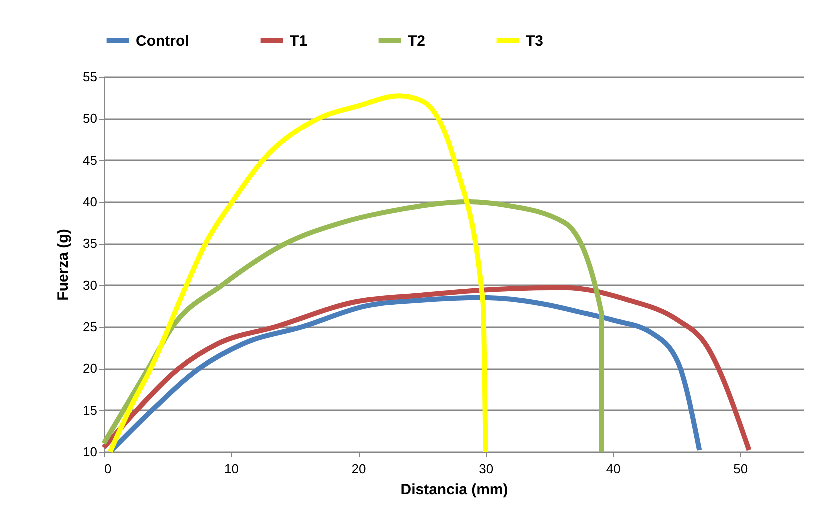 The width and height of the screenshot is (821, 529). I want to click on x-tick-label: 10, so click(232, 469).